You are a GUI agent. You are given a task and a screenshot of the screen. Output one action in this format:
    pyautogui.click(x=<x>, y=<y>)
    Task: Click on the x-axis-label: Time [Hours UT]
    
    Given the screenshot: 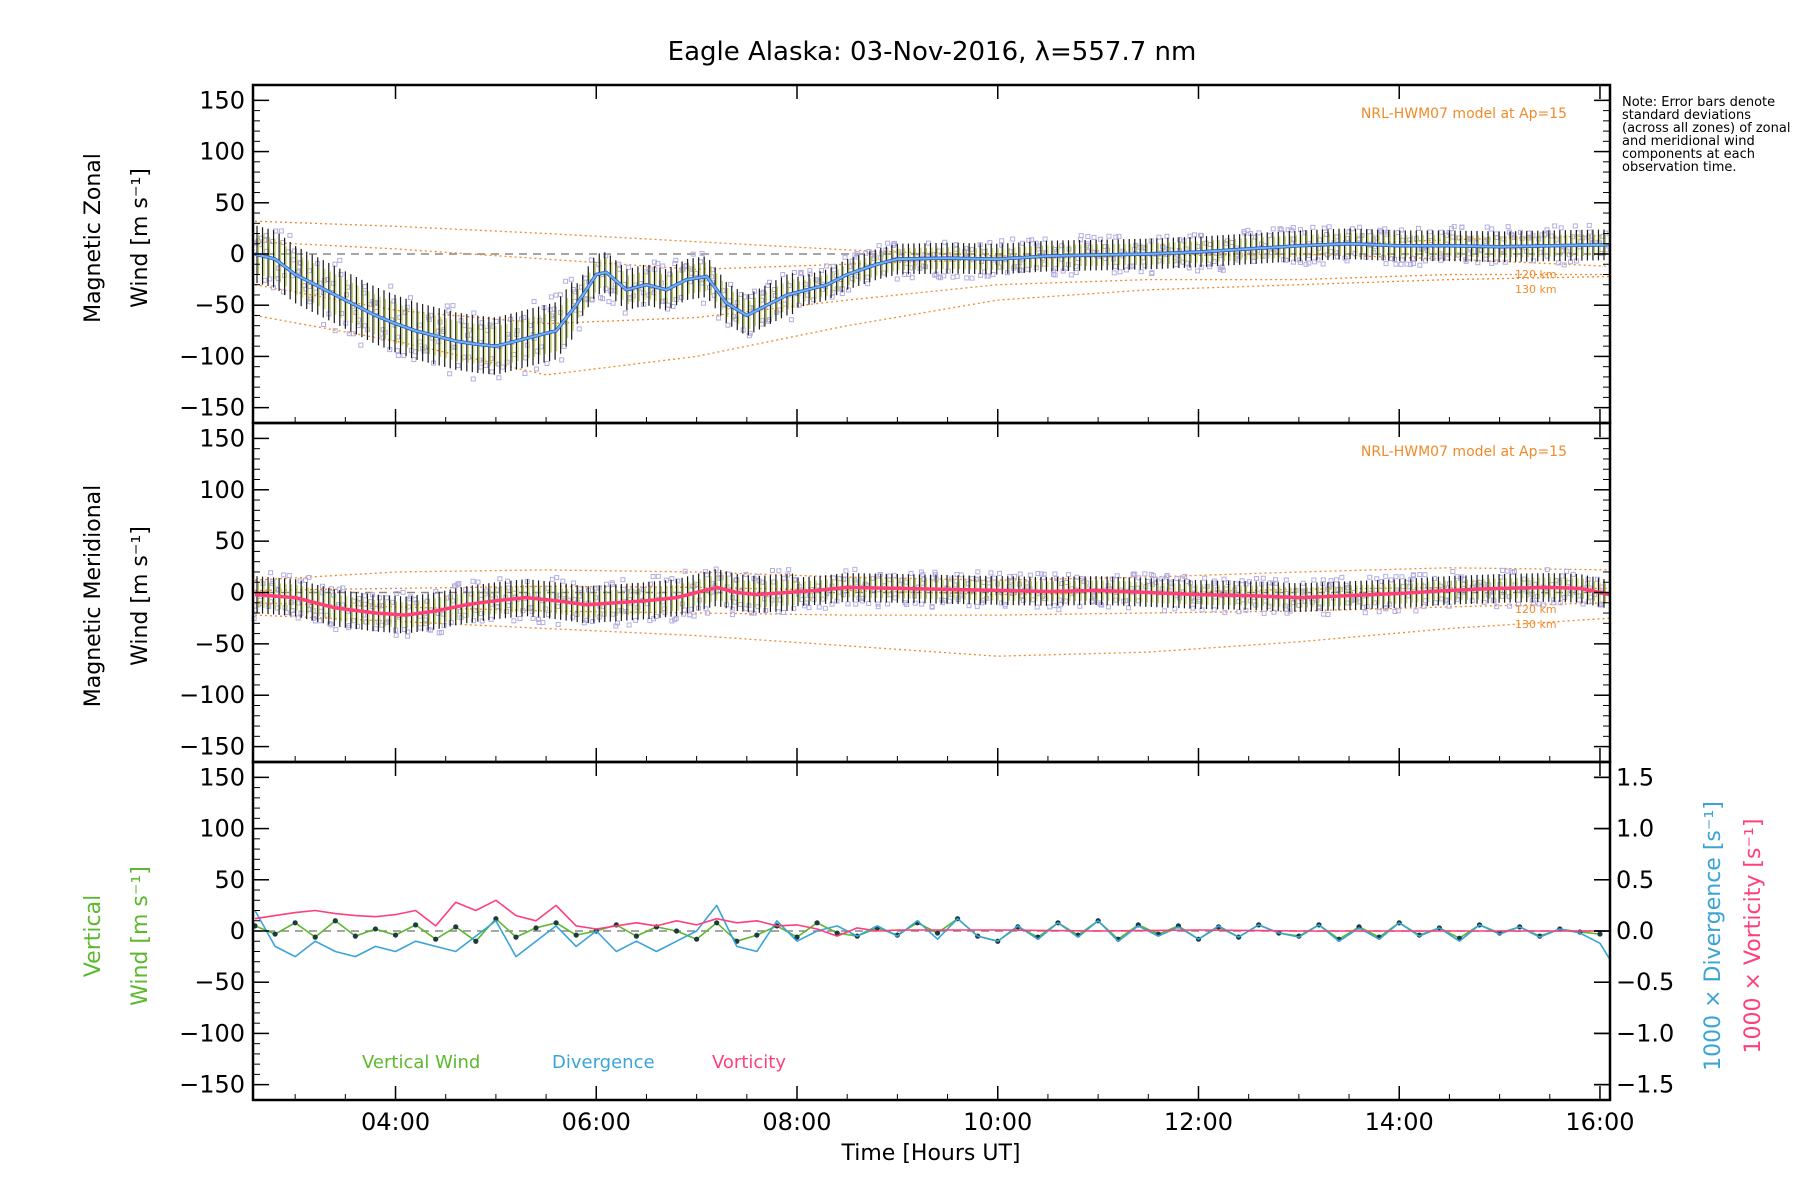 What is the action you would take?
    pyautogui.click(x=931, y=1153)
    